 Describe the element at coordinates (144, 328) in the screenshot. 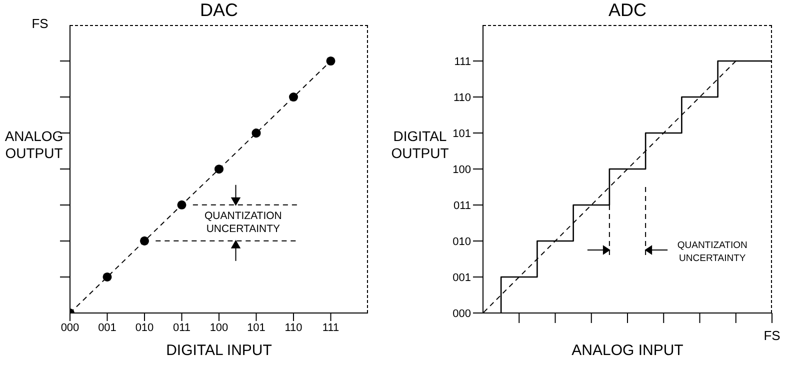

I see `x-tick-label: 010` at that location.